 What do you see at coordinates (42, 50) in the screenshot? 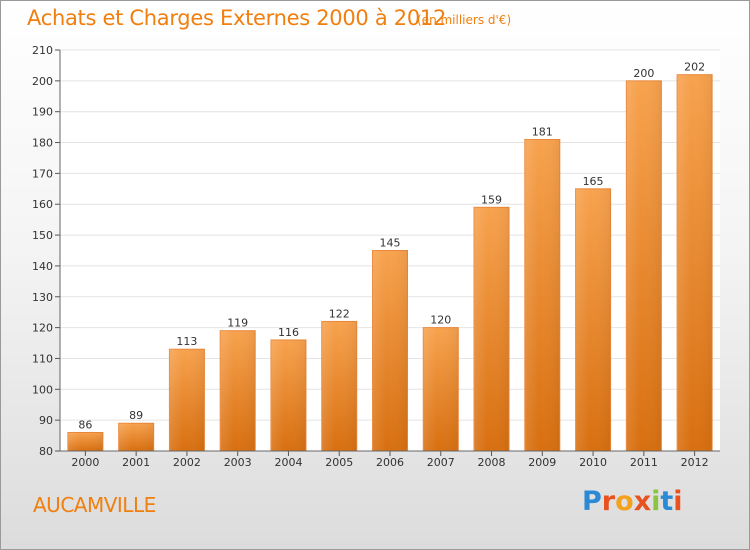
I see `y-tick-label: 210` at bounding box center [42, 50].